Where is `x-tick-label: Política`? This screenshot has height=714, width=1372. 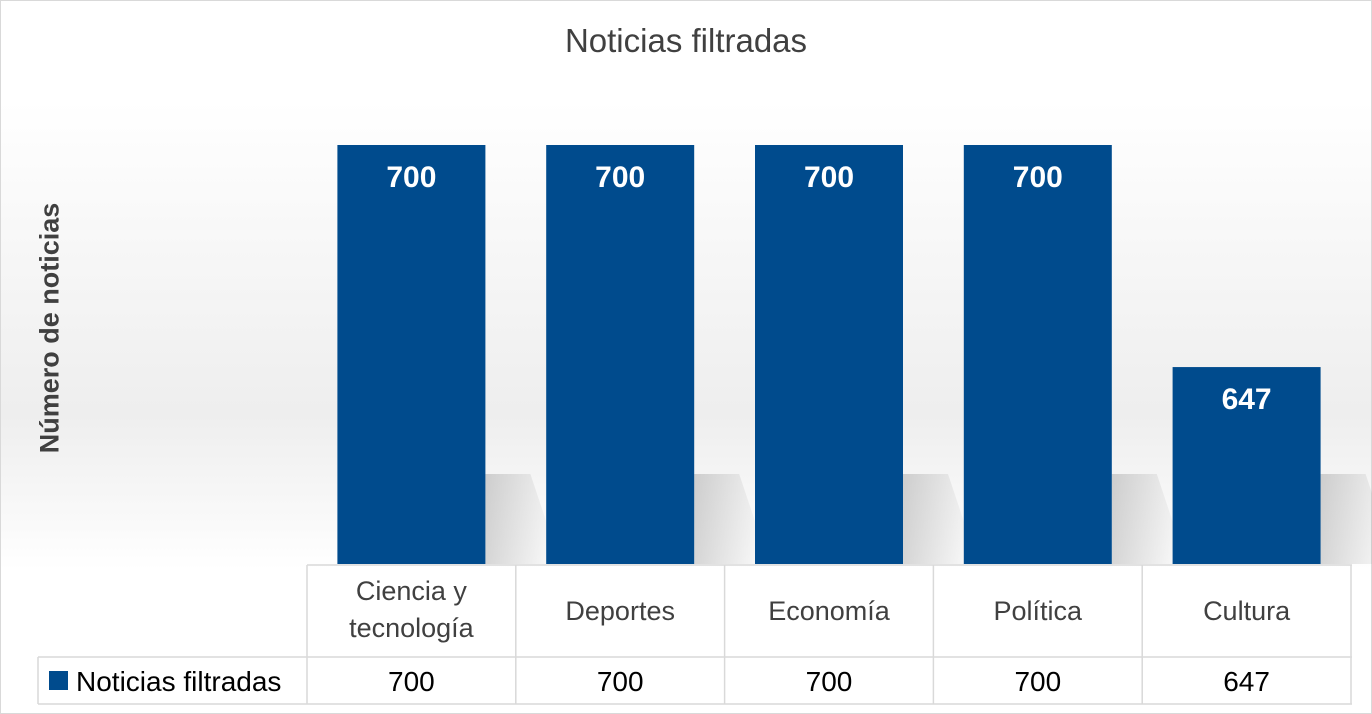
x-tick-label: Política is located at coordinates (1039, 611).